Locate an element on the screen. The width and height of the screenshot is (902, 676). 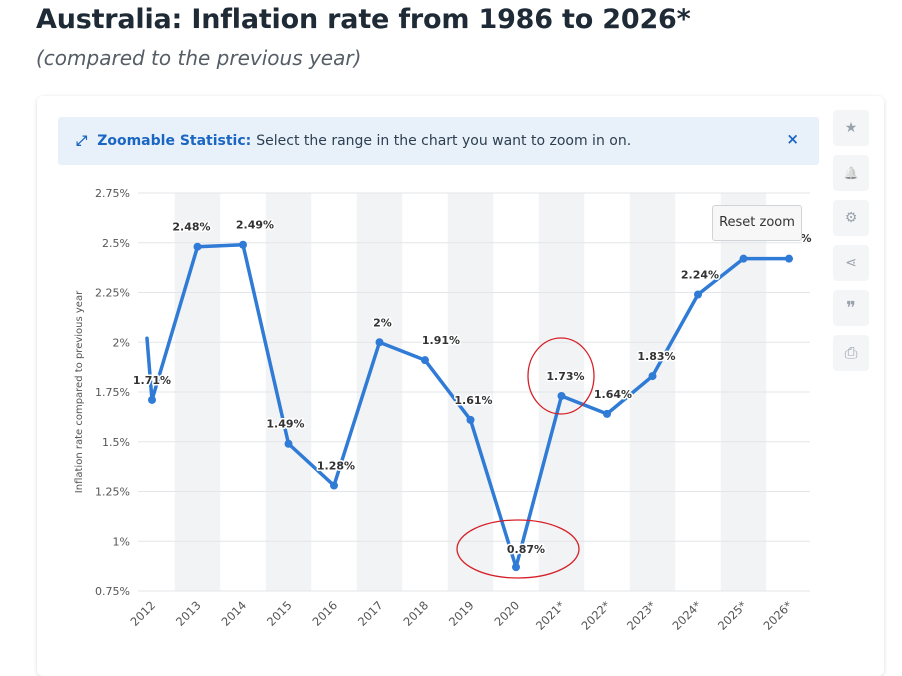
y-tick-label: 1.25% is located at coordinates (112, 492).